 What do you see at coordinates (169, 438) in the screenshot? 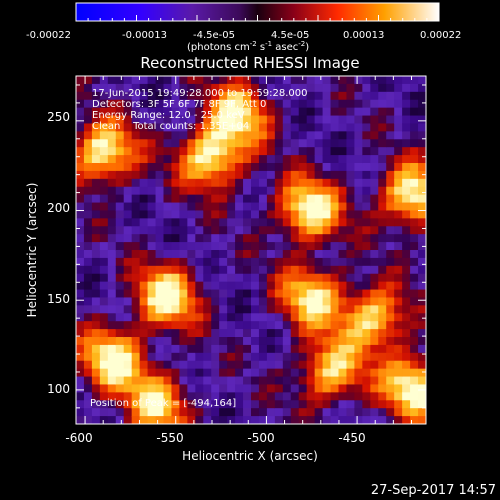
I see `x-tick-label: -550` at bounding box center [169, 438].